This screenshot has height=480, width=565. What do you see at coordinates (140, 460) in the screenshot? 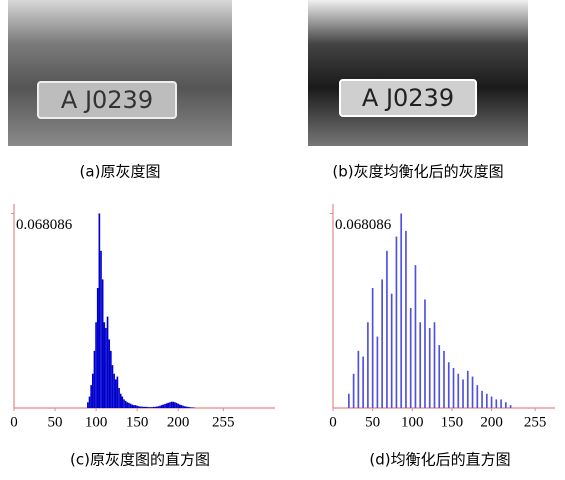
I see `caption: (c)原灰度图的直方图` at bounding box center [140, 460].